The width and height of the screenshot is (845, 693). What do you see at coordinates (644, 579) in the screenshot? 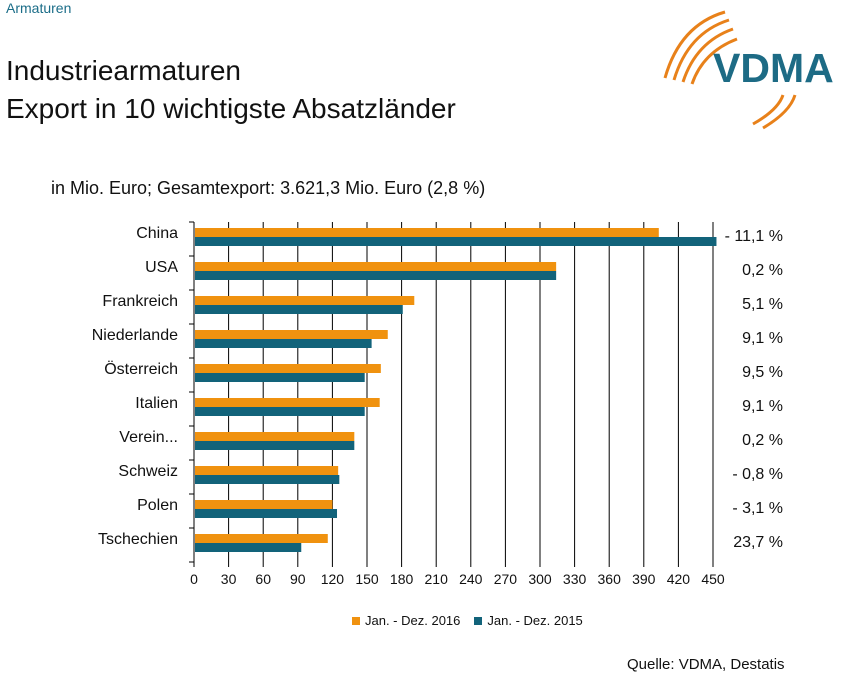
I see `x-tick-label: 390` at bounding box center [644, 579].